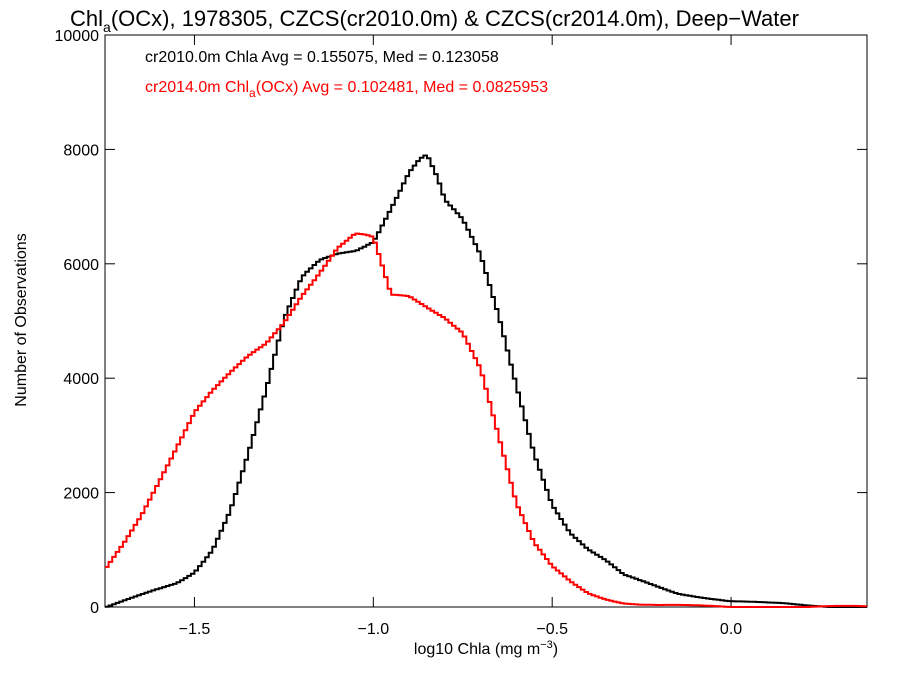 Image resolution: width=900 pixels, height=675 pixels. I want to click on y-tick-label: 10000, so click(77, 36).